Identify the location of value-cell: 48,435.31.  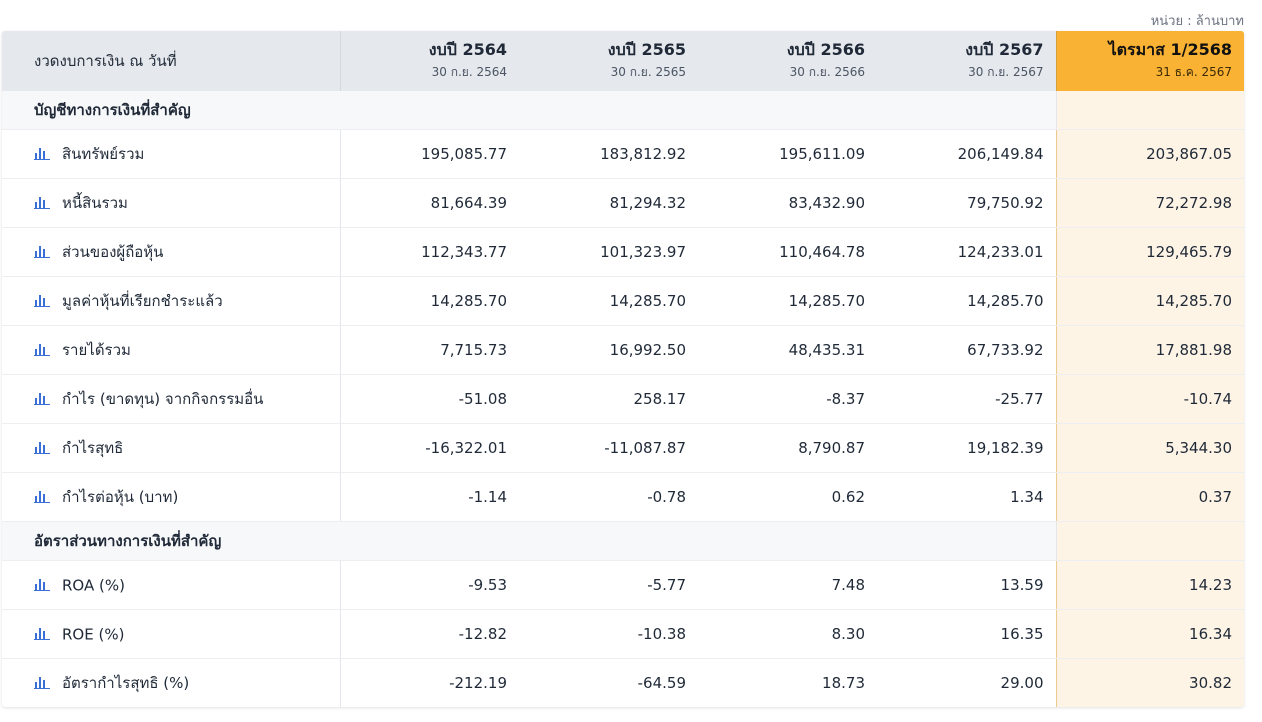
(787, 350).